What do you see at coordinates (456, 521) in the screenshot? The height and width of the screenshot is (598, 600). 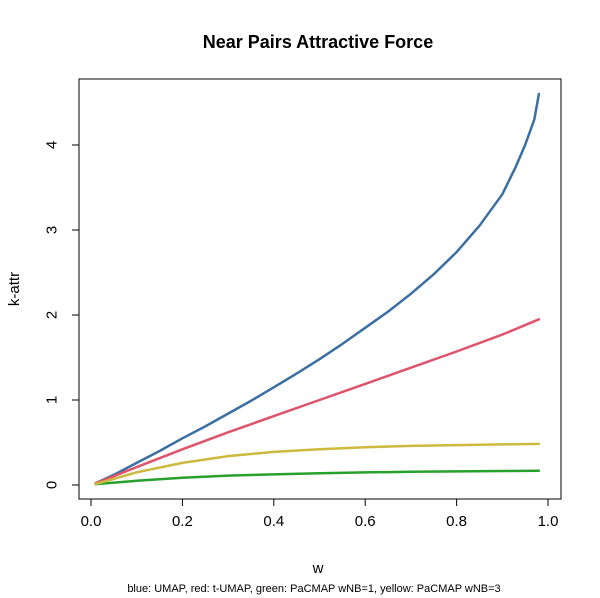 I see `x-tick-label: 0.8` at bounding box center [456, 521].